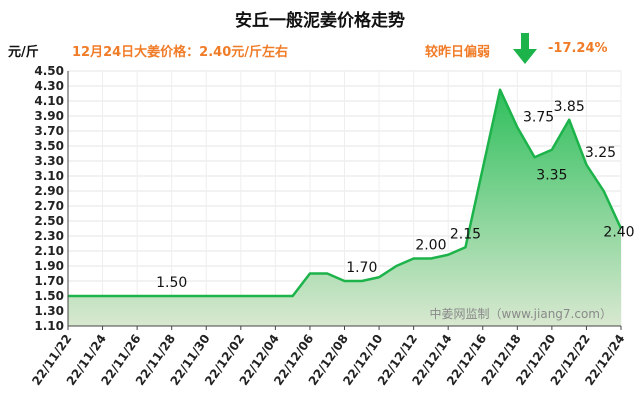  I want to click on y-tick-label: 4.30, so click(49, 86).